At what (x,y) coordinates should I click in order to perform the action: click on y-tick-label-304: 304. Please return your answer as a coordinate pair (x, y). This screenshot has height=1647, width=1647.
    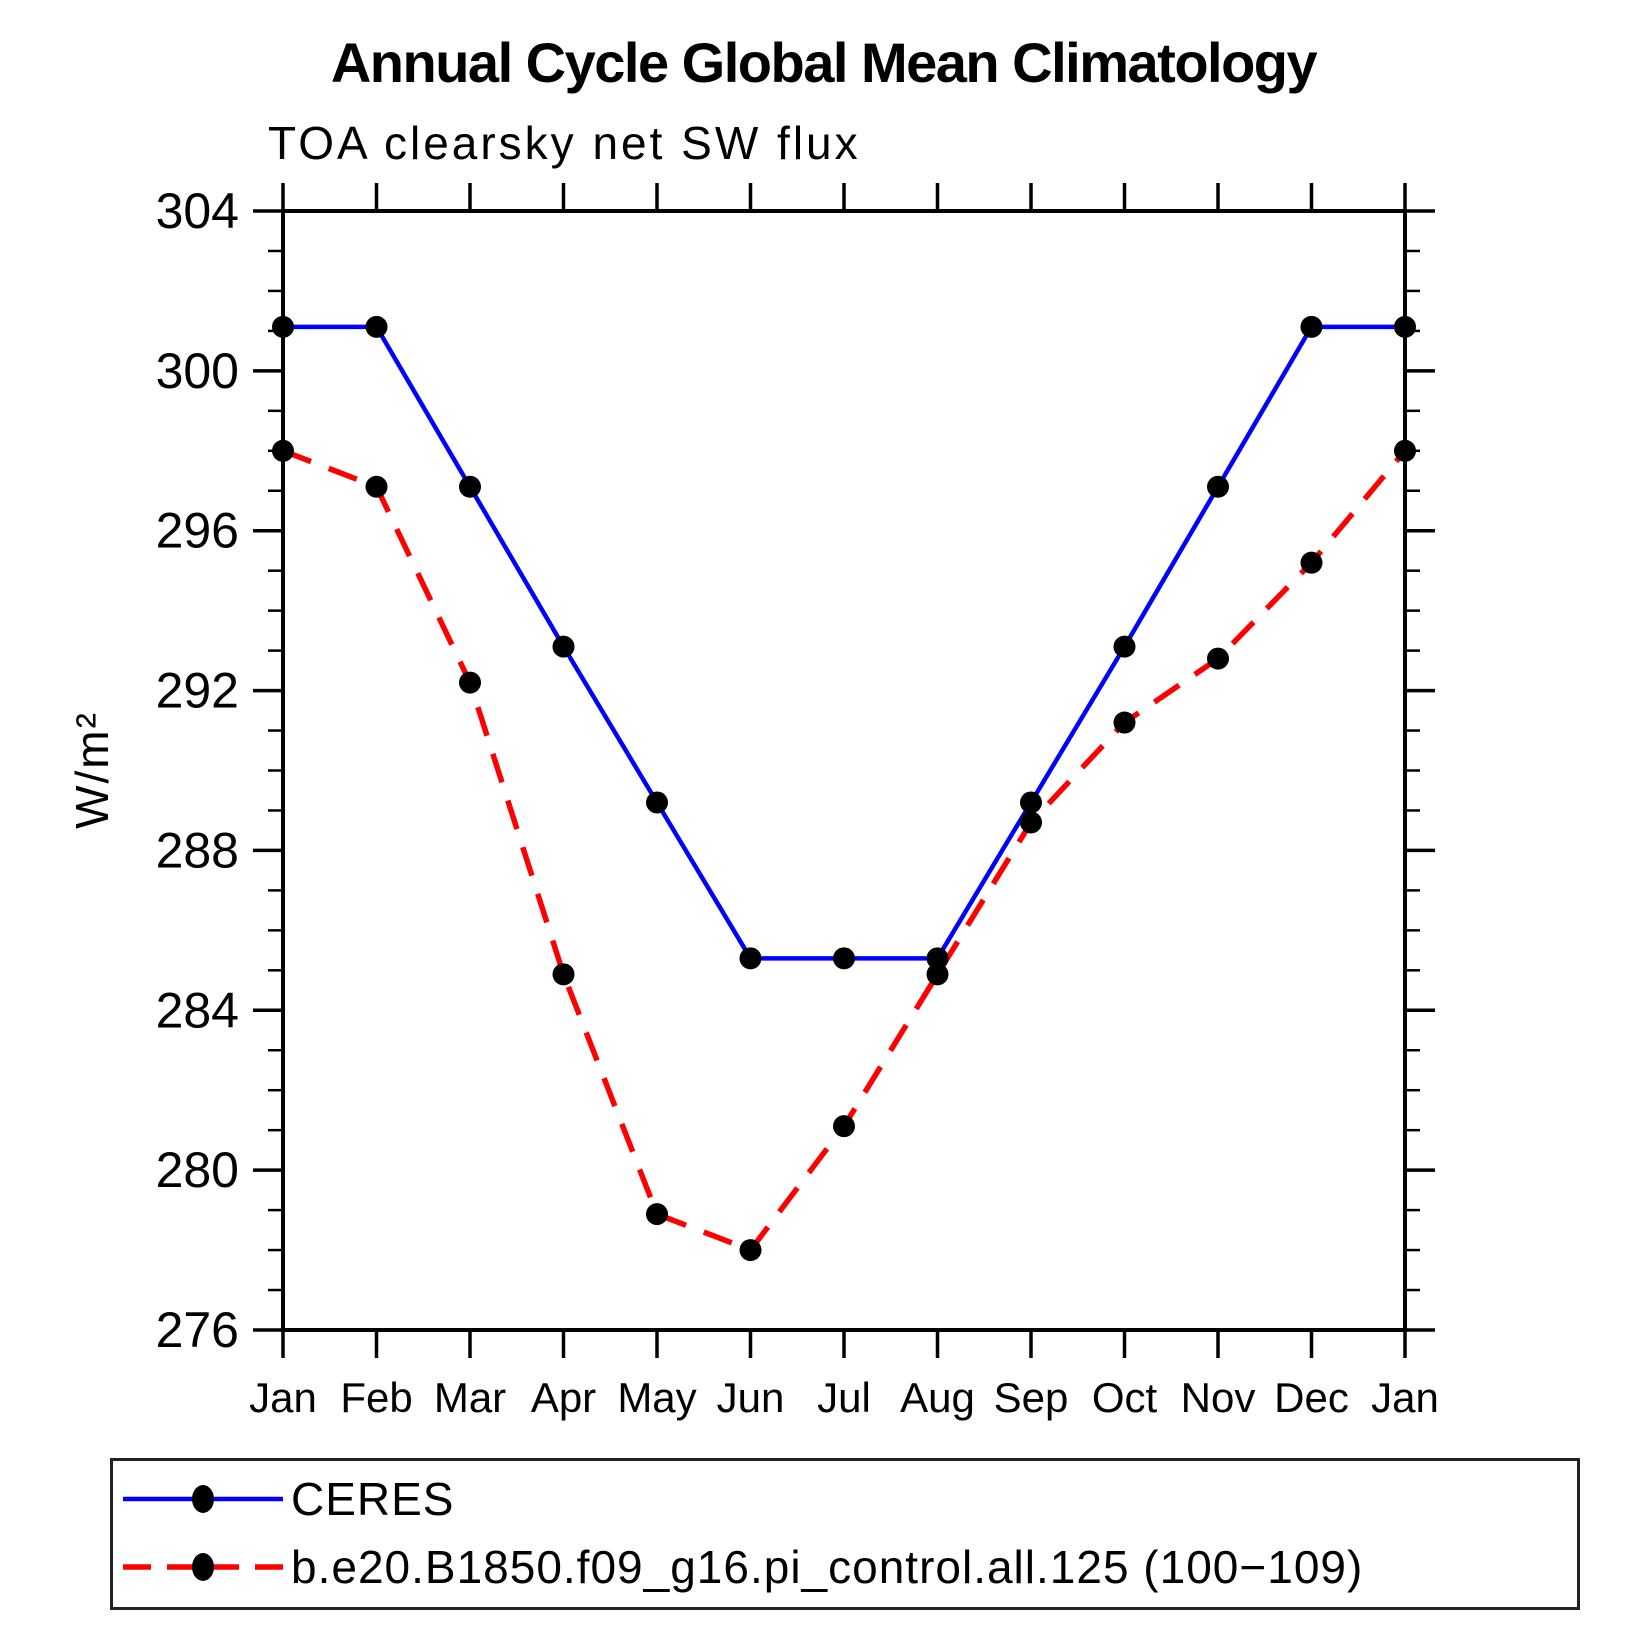
    Looking at the image, I should click on (197, 211).